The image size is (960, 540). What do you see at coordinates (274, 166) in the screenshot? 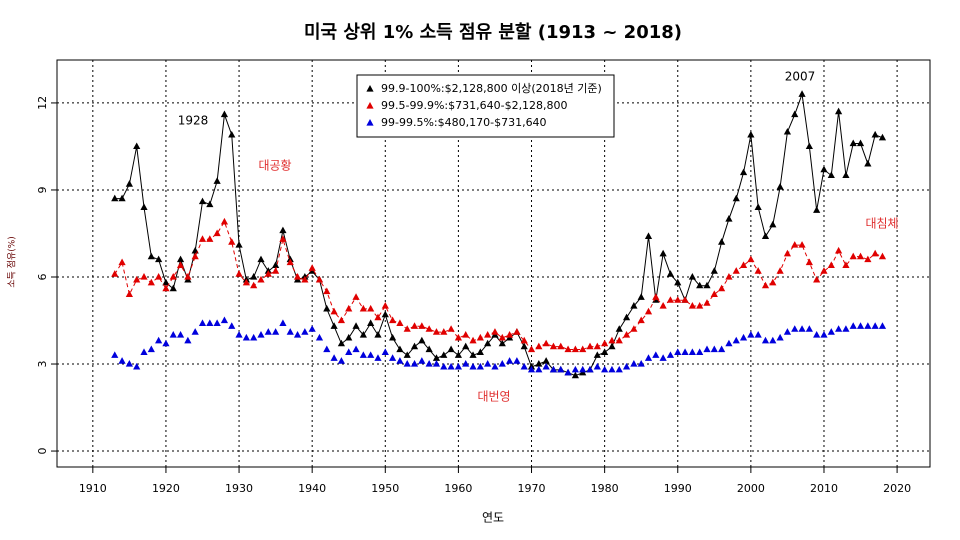
I see `annotation: 대공황` at bounding box center [274, 166].